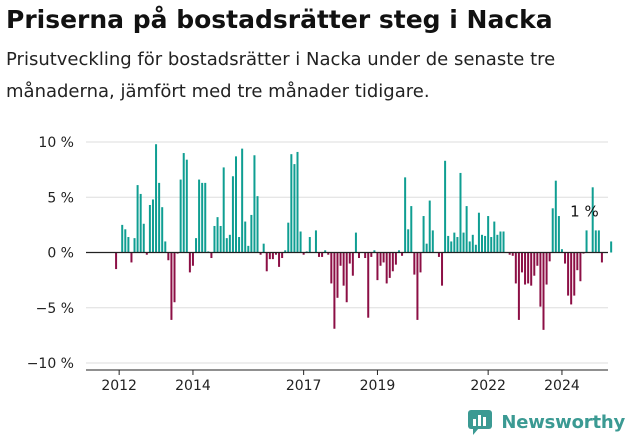 The width and height of the screenshot is (631, 439). I want to click on y-tick-label: −10 %, so click(50, 364).